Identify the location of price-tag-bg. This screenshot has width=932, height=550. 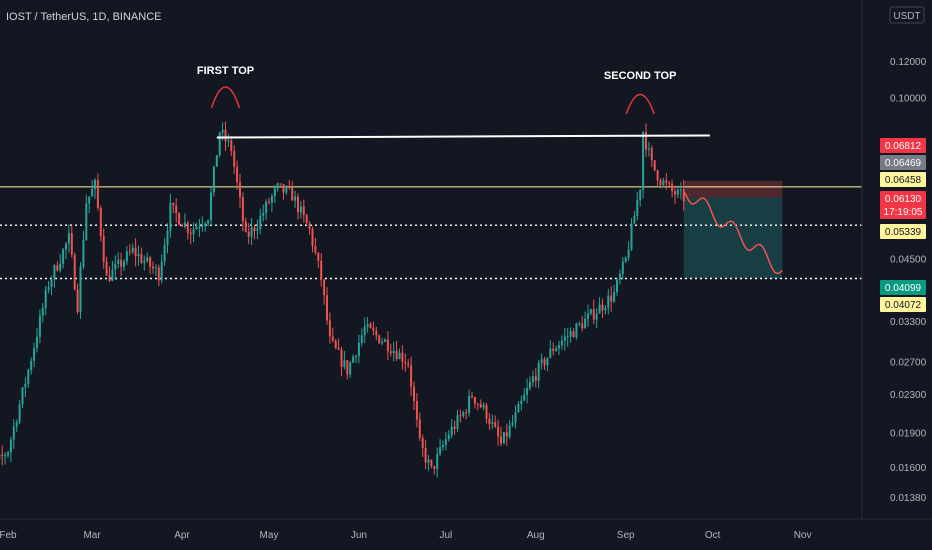
(903, 205).